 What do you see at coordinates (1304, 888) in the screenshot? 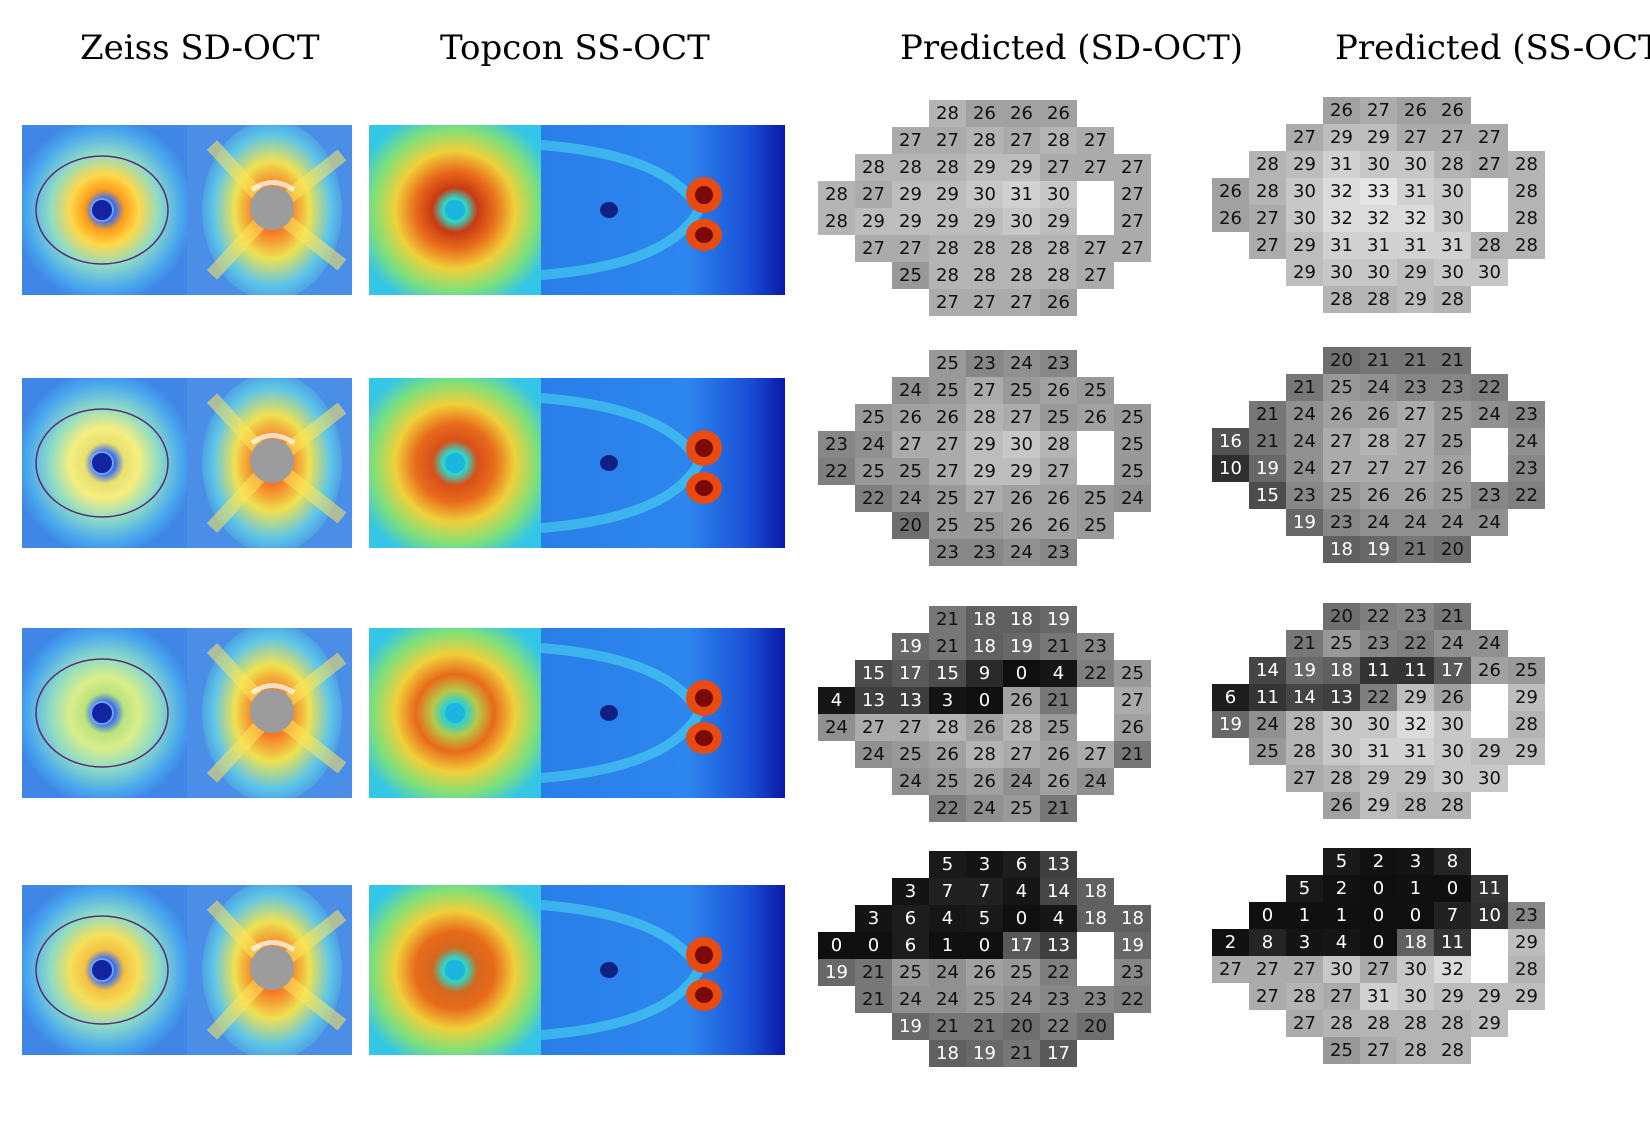
I see `visual-field-cell: 5` at bounding box center [1304, 888].